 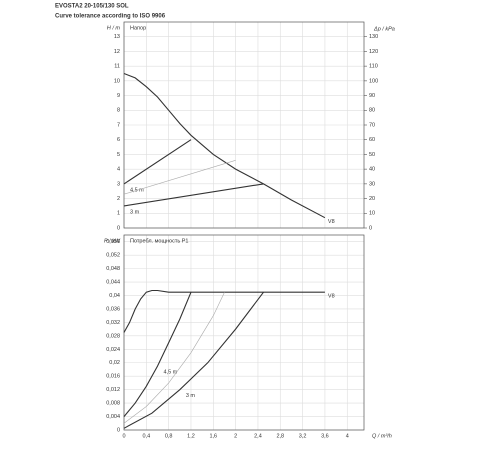 I want to click on y2-tick-label: 10, so click(x=372, y=214).